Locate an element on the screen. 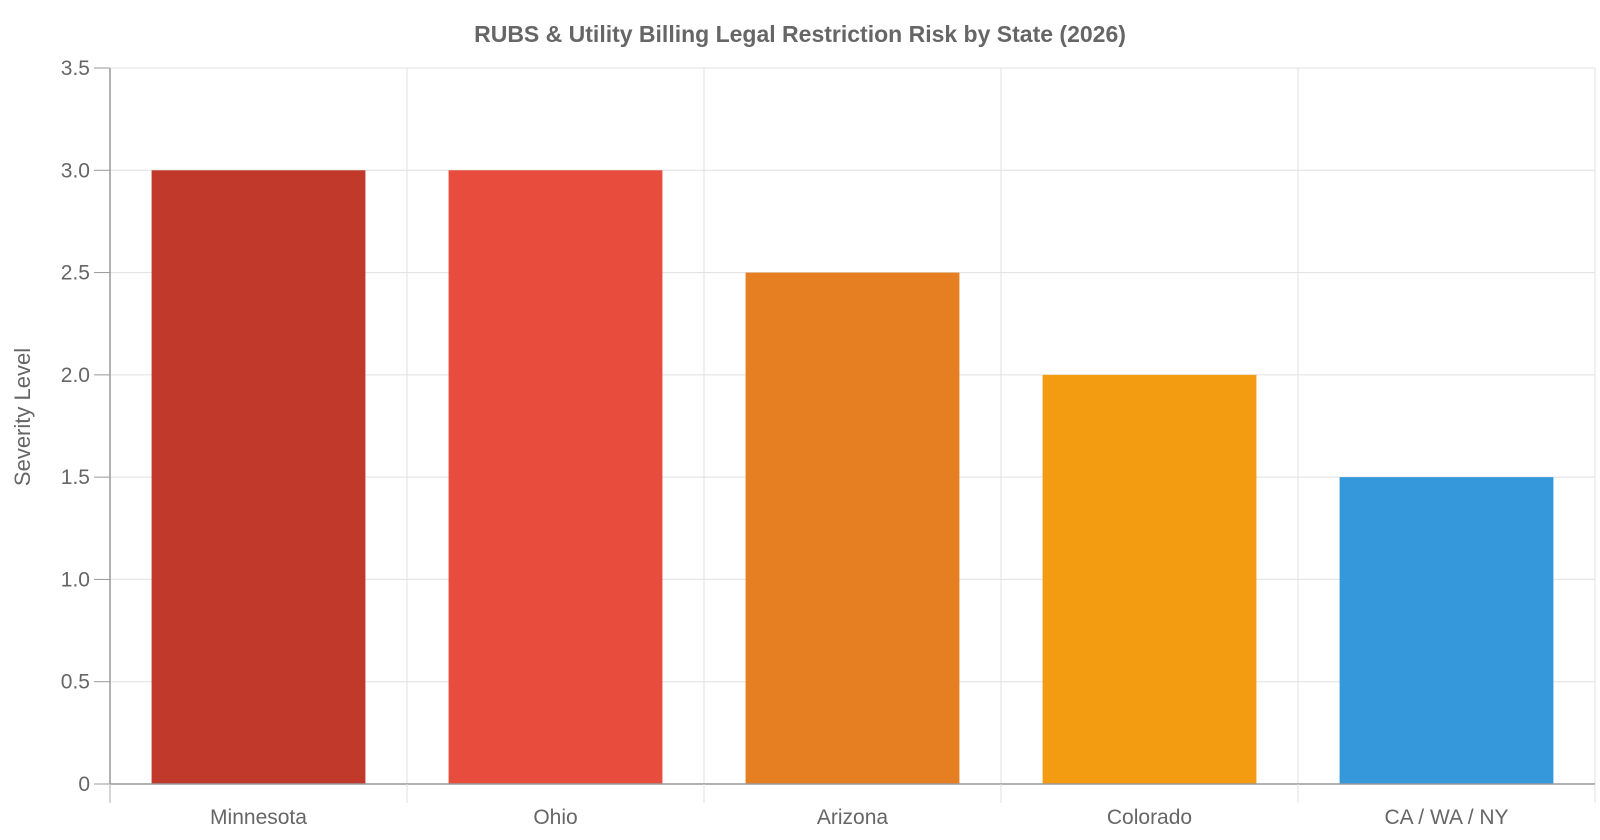 This screenshot has width=1600, height=840. y-tick-label: 3.0 is located at coordinates (75, 170).